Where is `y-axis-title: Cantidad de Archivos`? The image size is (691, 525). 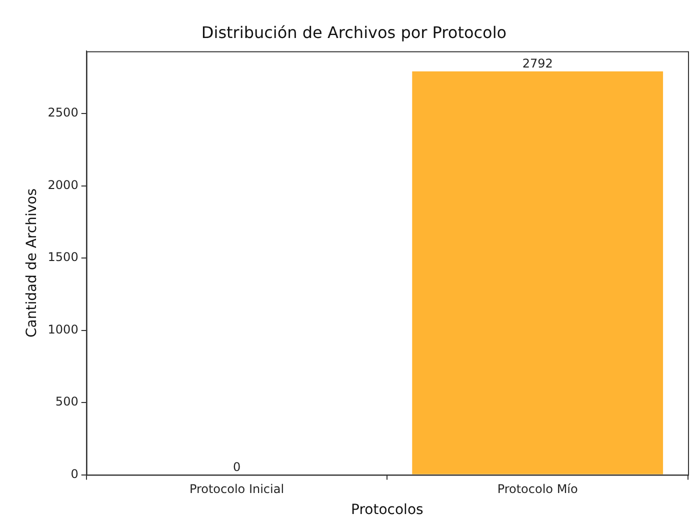 y-axis-title: Cantidad de Archivos is located at coordinates (32, 263).